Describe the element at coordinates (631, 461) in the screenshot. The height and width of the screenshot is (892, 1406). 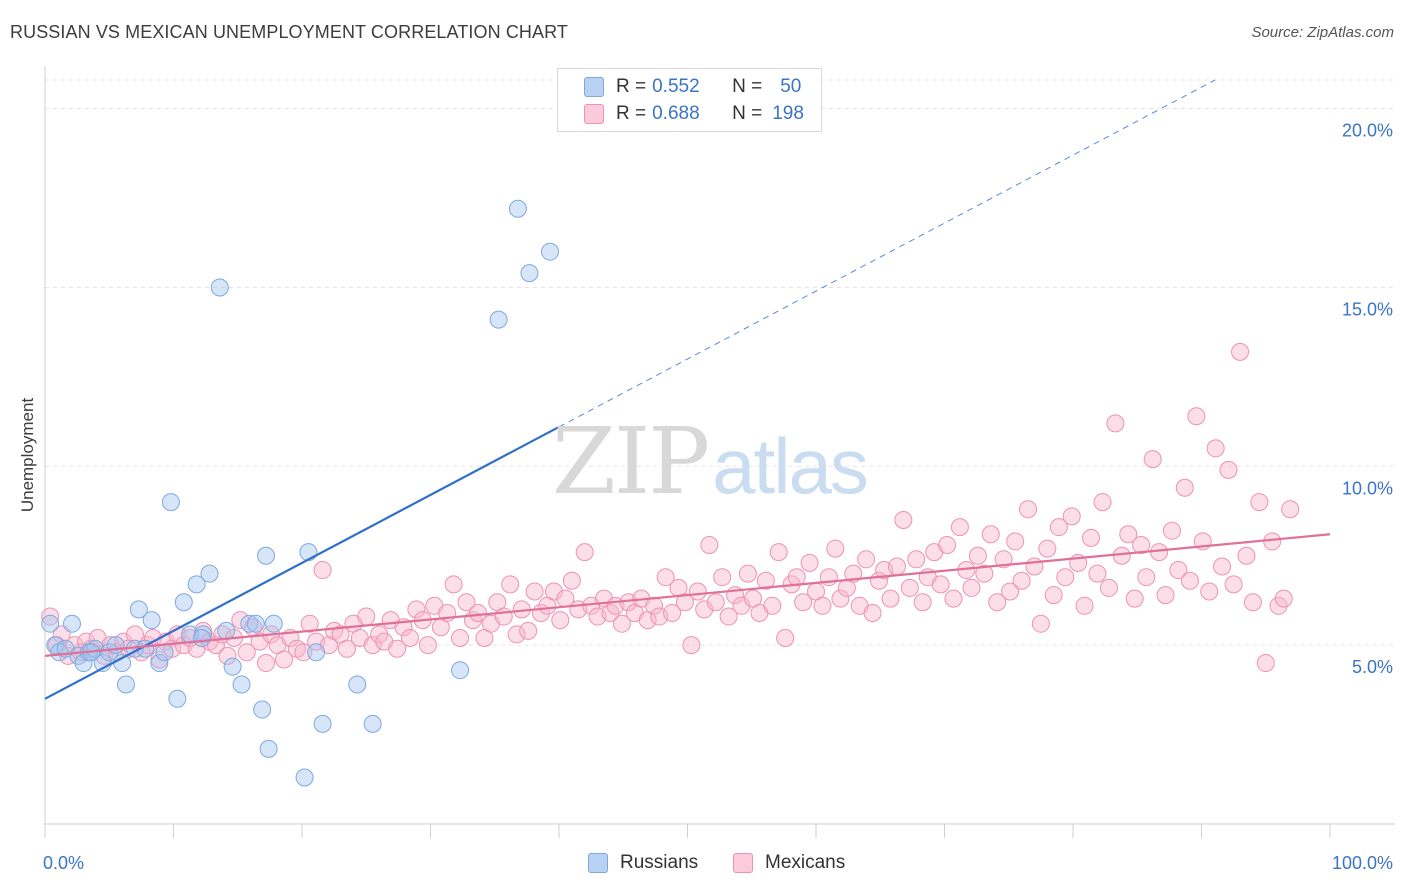
I see `watermark-zip: ZIP` at that location.